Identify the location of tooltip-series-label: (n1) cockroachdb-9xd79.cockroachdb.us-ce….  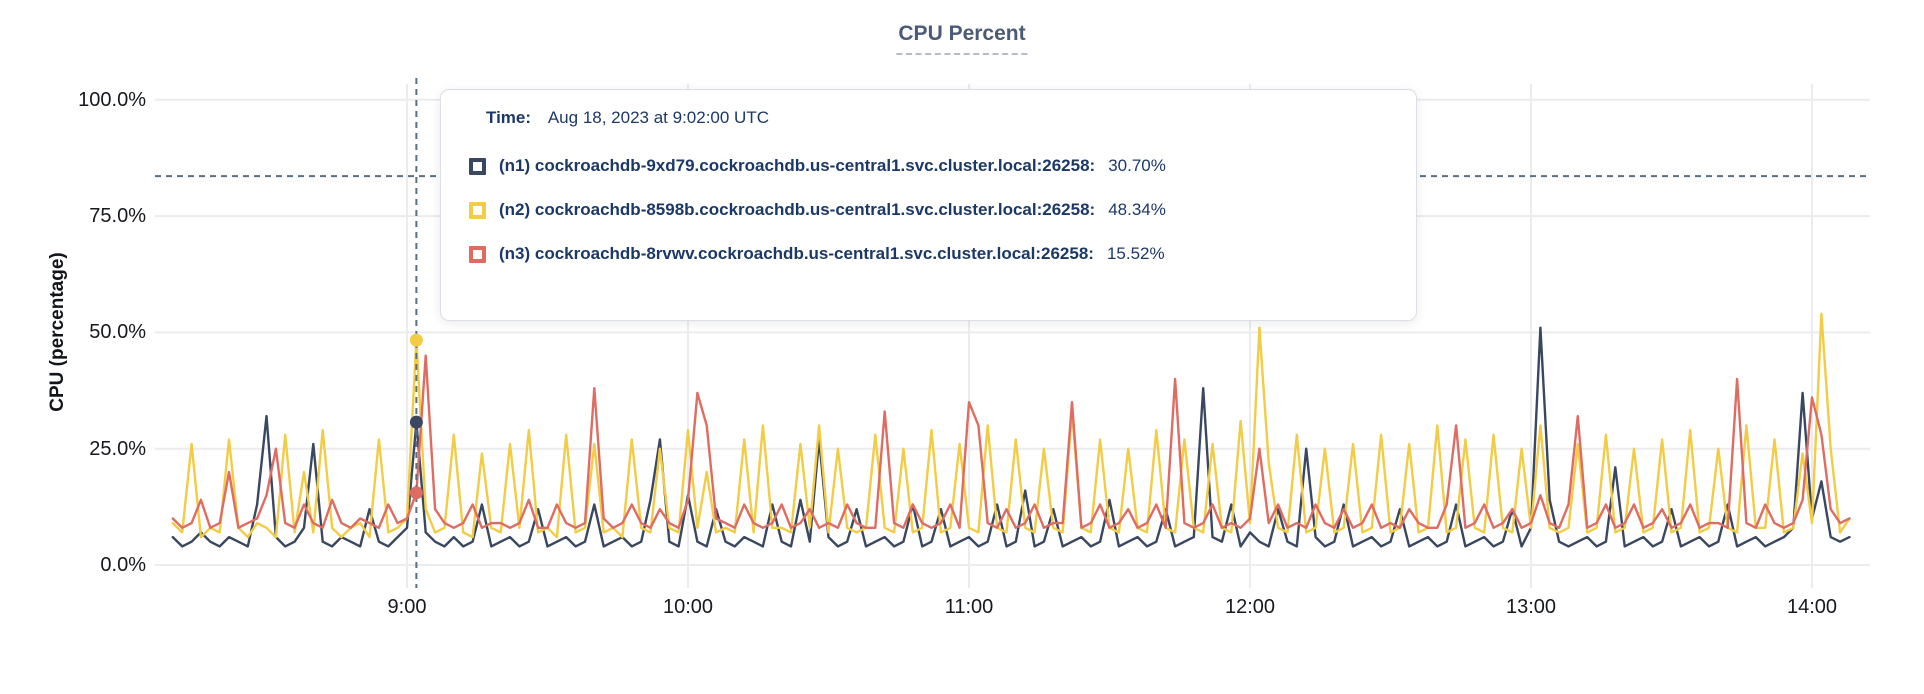
(797, 165).